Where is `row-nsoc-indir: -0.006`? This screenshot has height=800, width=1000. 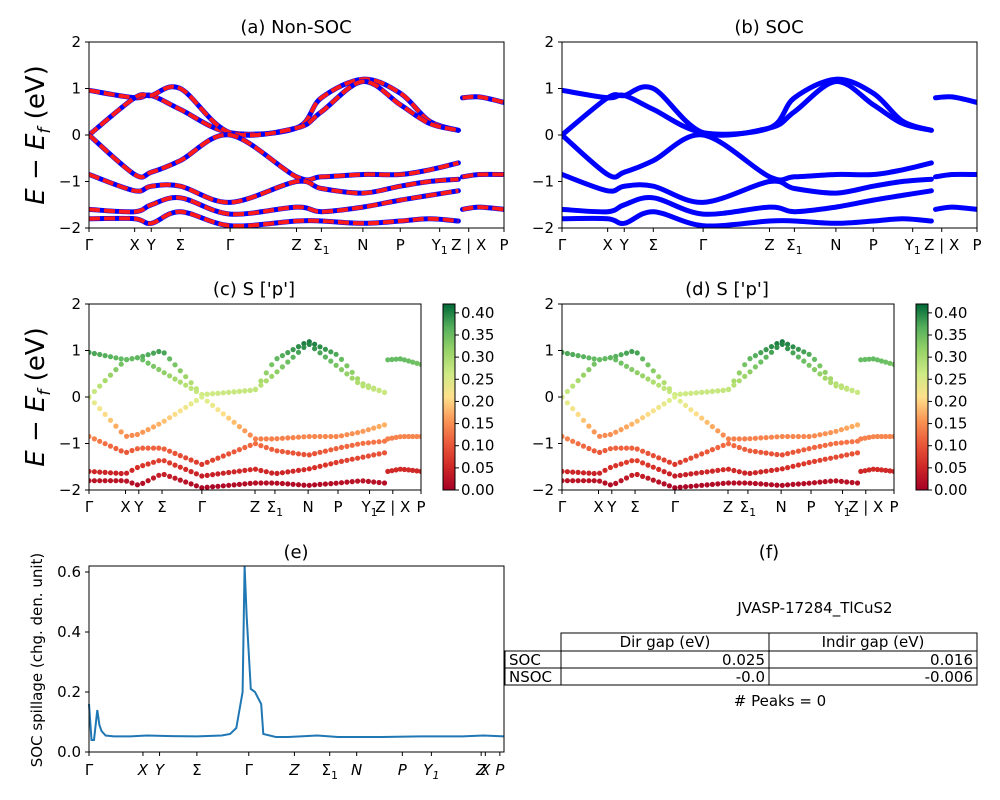 row-nsoc-indir: -0.006 is located at coordinates (949, 677).